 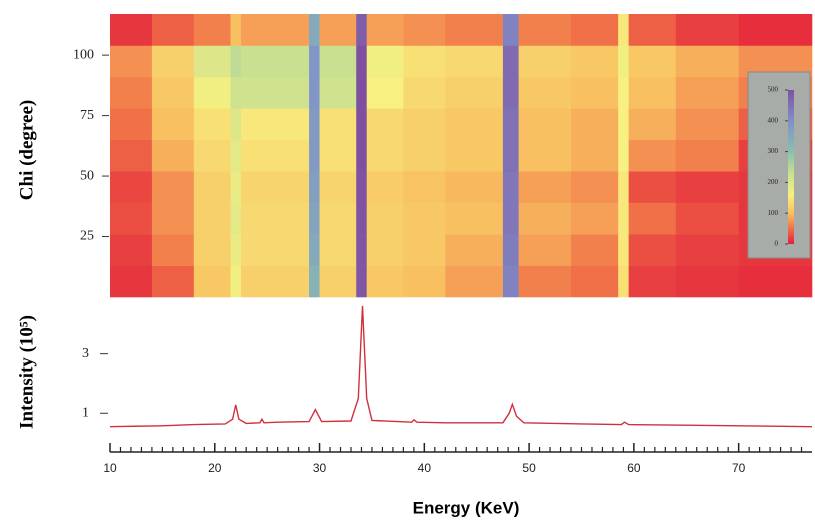 What do you see at coordinates (85, 412) in the screenshot?
I see `y-tick-label: 1` at bounding box center [85, 412].